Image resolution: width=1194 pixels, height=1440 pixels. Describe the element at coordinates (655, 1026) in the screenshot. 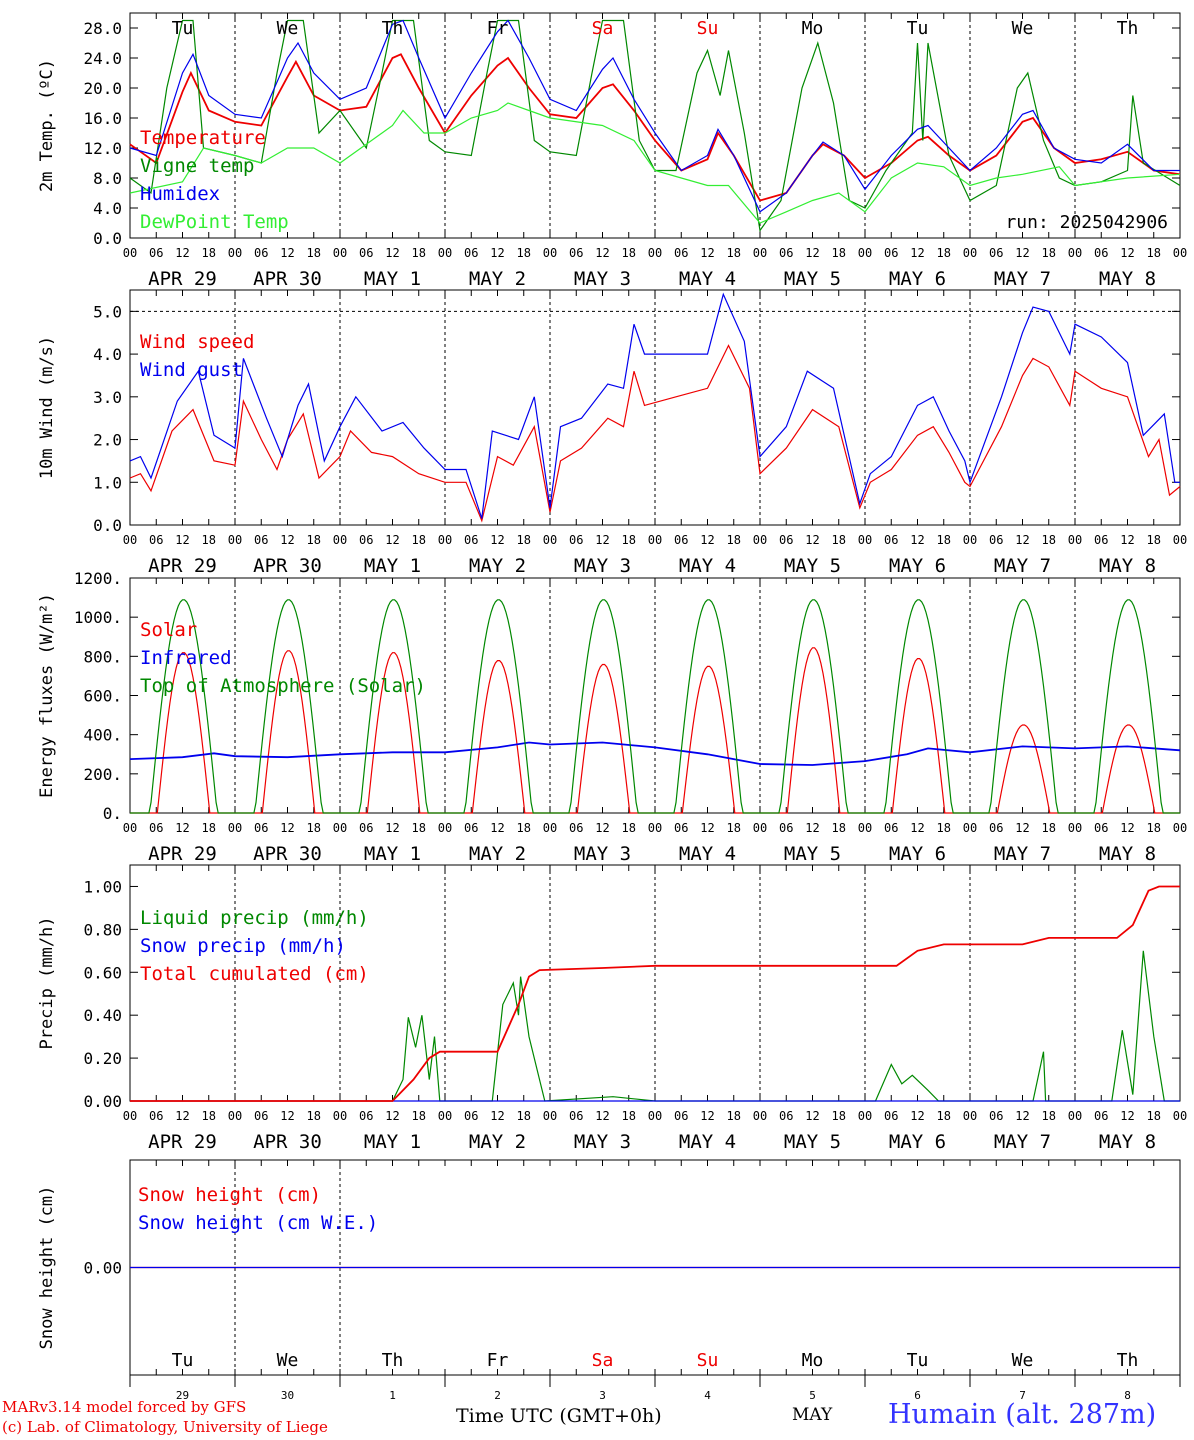

I see `series-liquid-precip-mm-h` at that location.